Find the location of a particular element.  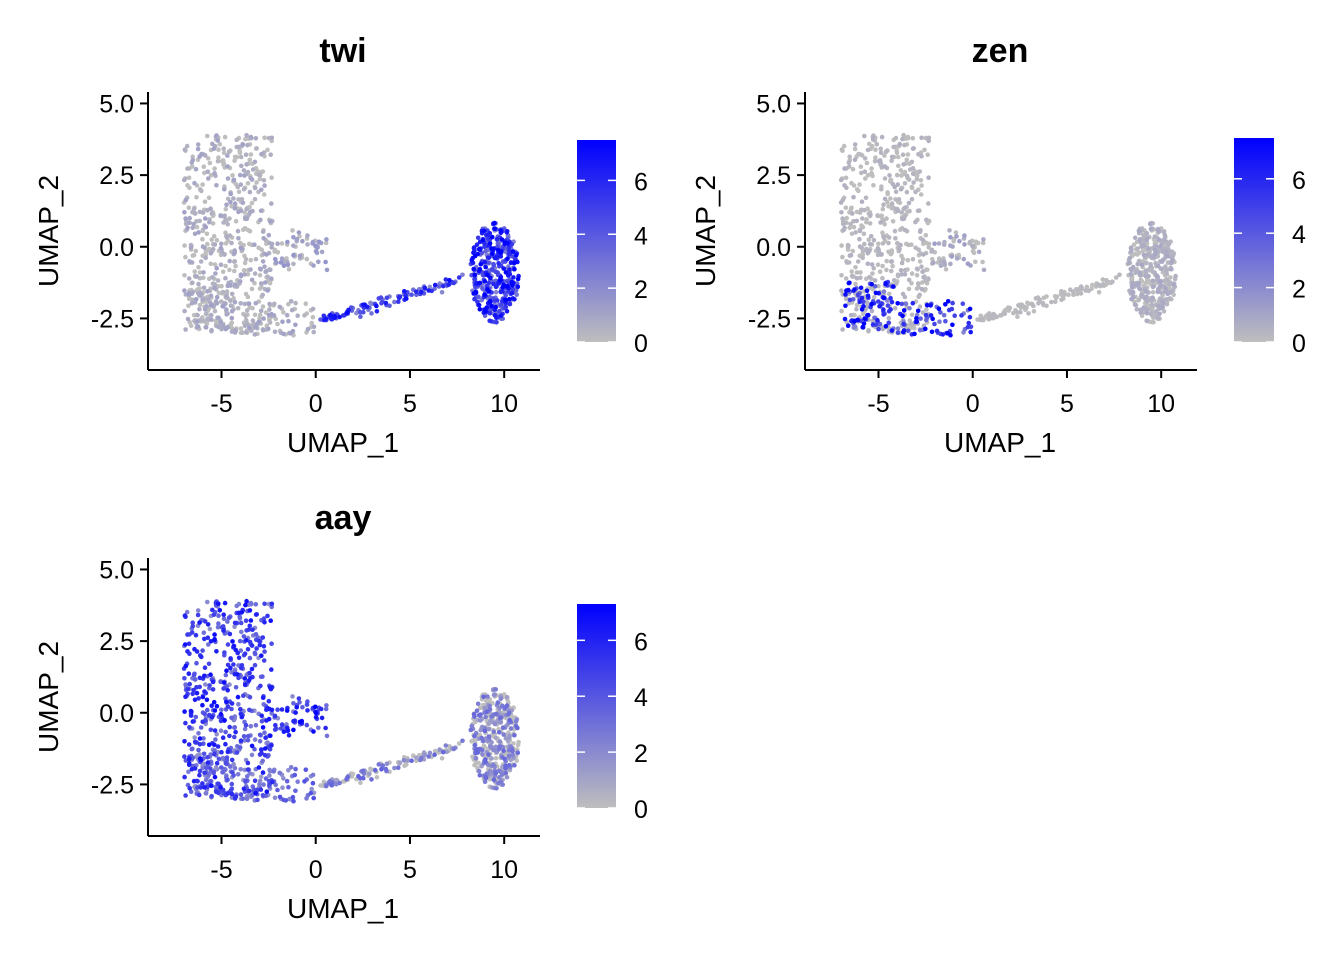

x-tick-label: 0 is located at coordinates (316, 404).